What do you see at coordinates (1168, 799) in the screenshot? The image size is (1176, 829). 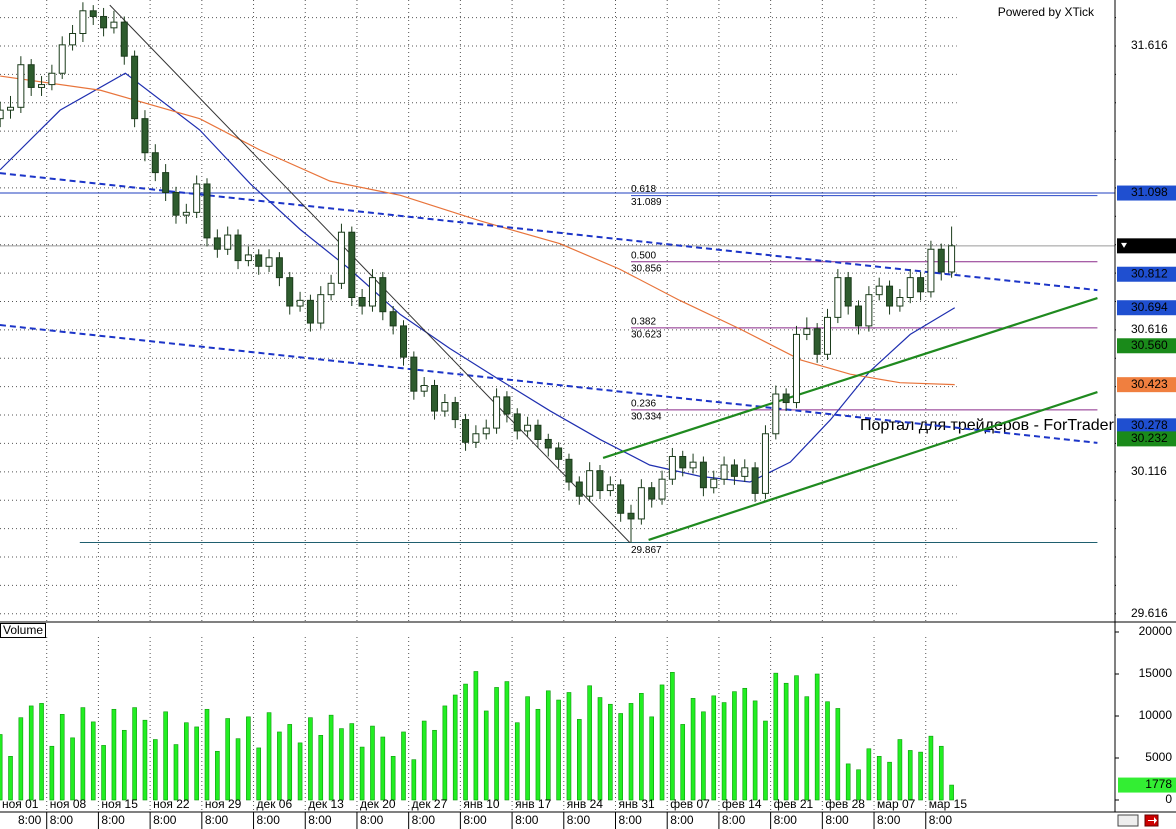 I see `volume-tick-label: 0` at bounding box center [1168, 799].